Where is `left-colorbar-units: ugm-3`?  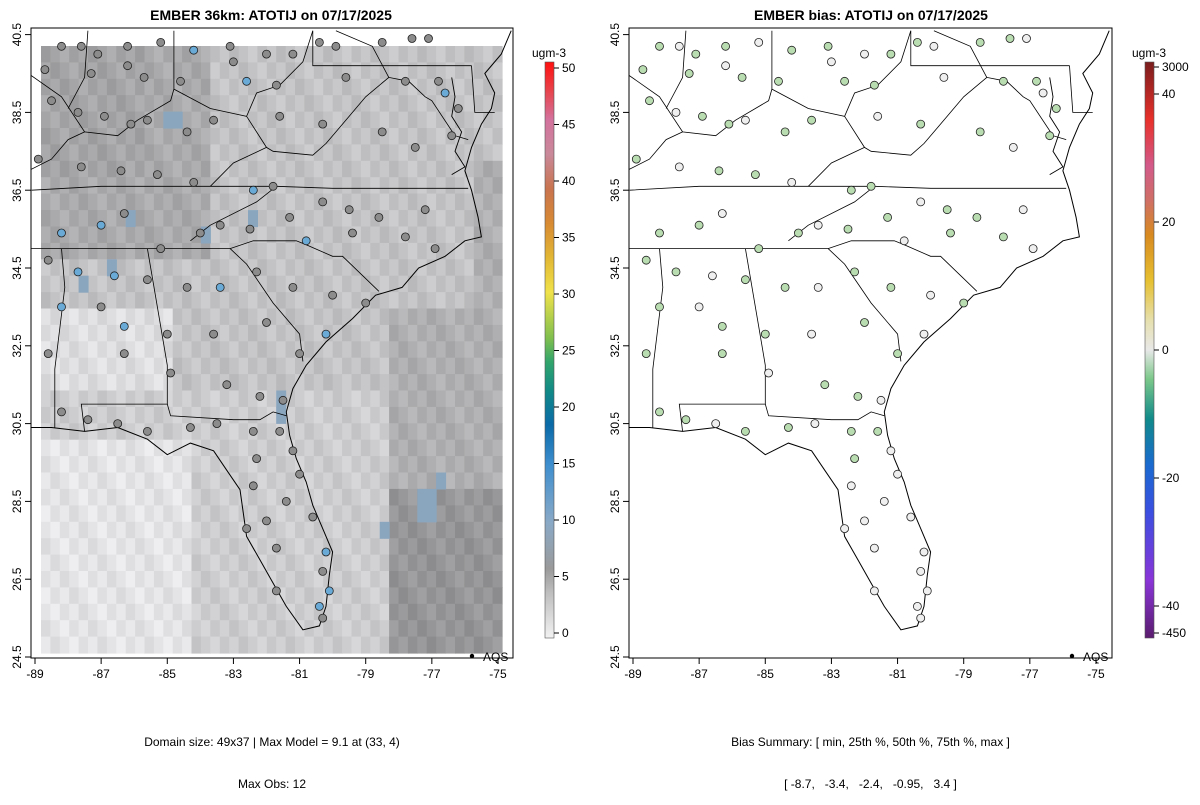
left-colorbar-units: ugm-3 is located at coordinates (549, 53).